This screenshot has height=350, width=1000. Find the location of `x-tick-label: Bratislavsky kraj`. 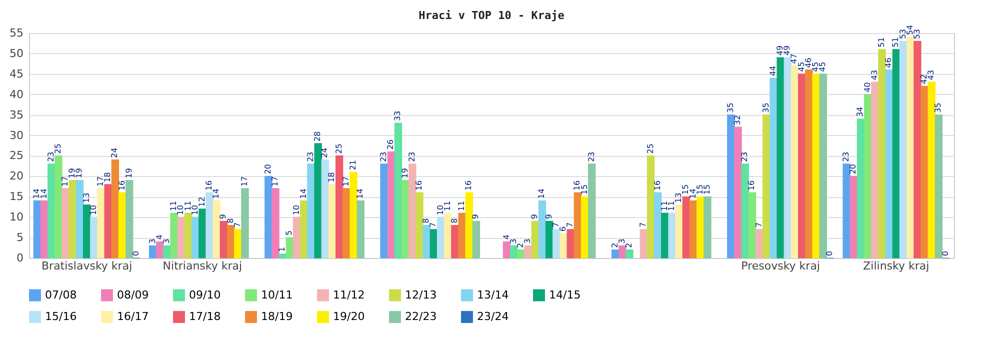

x-tick-label: Bratislavsky kraj is located at coordinates (87, 266).